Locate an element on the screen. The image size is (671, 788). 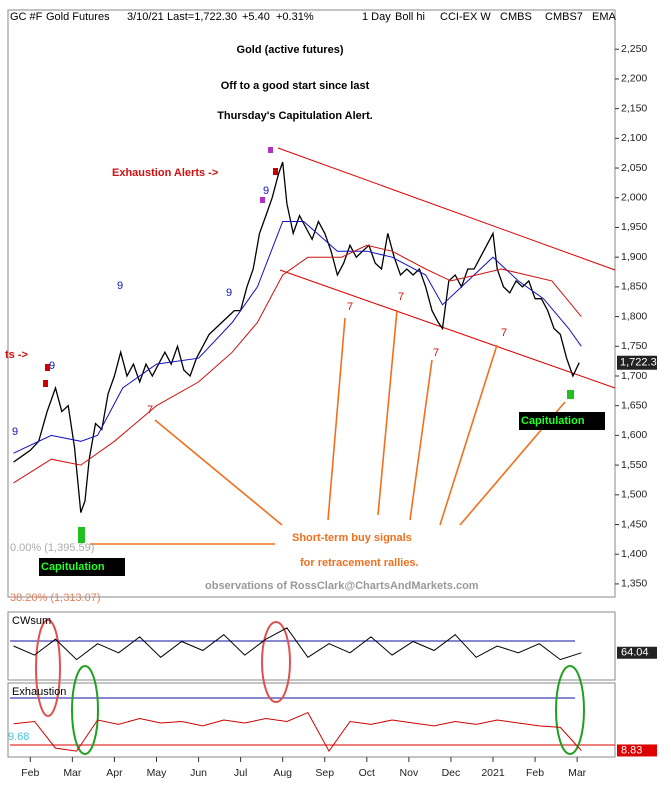
y-tick-label: 1,750 is located at coordinates (634, 346).